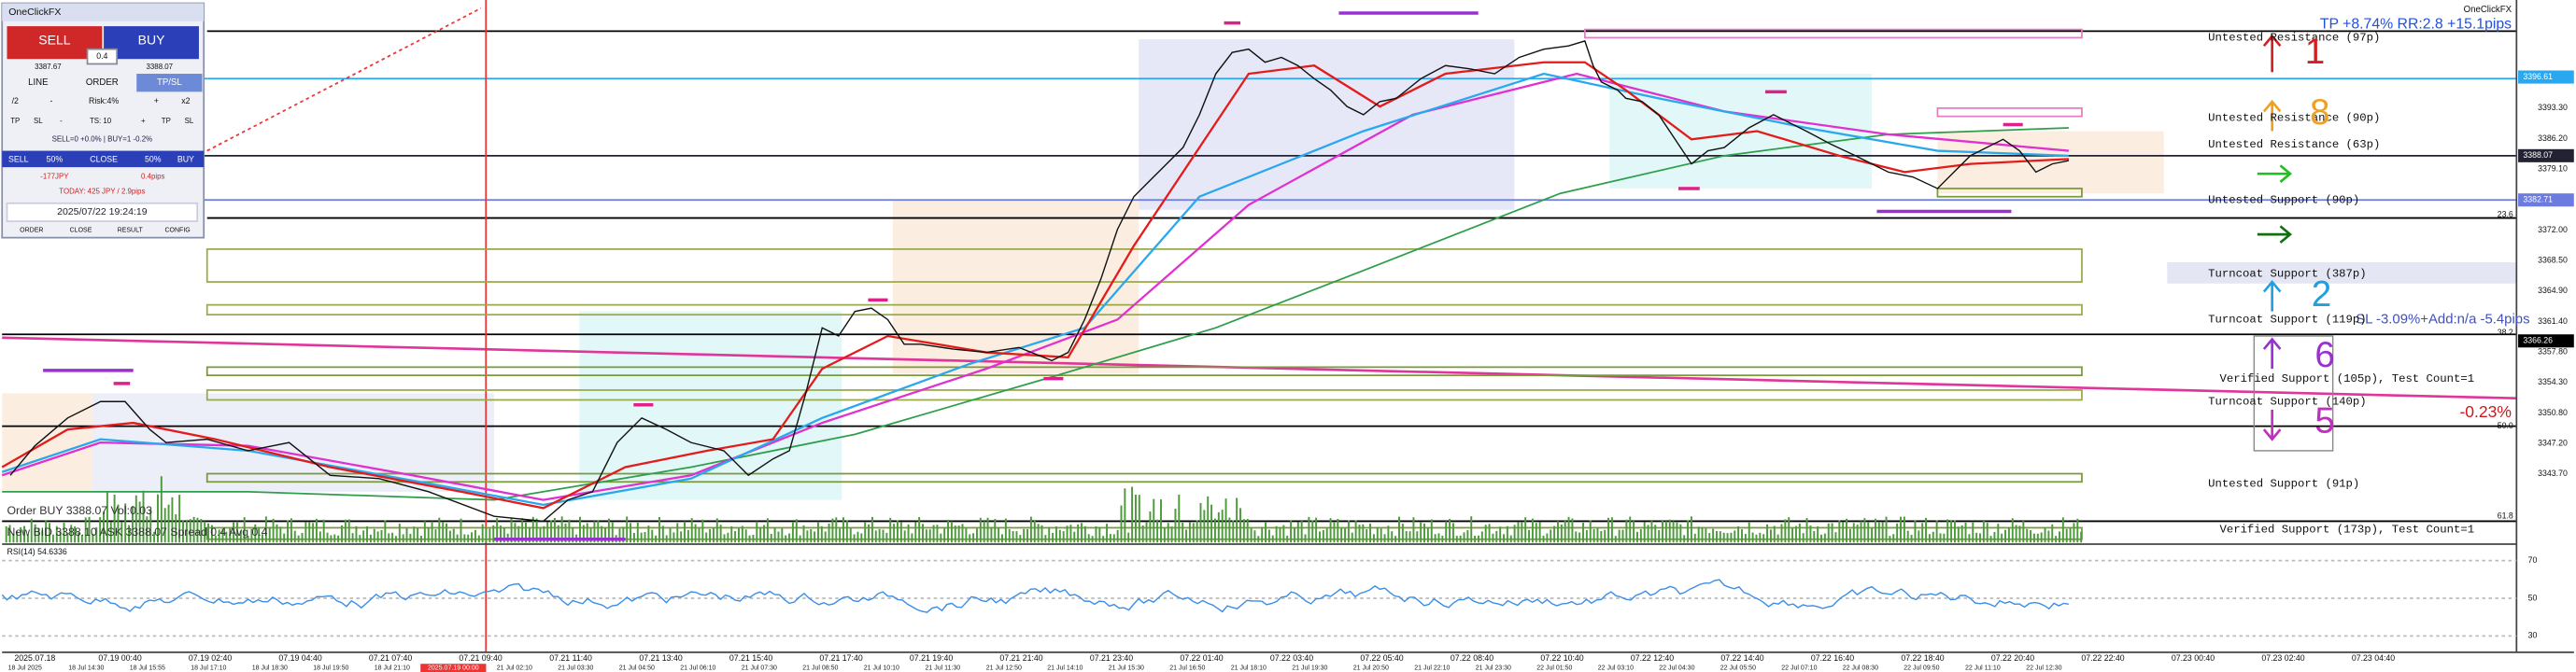  I want to click on time-minor-label: 21 Jul 22:10, so click(1432, 668).